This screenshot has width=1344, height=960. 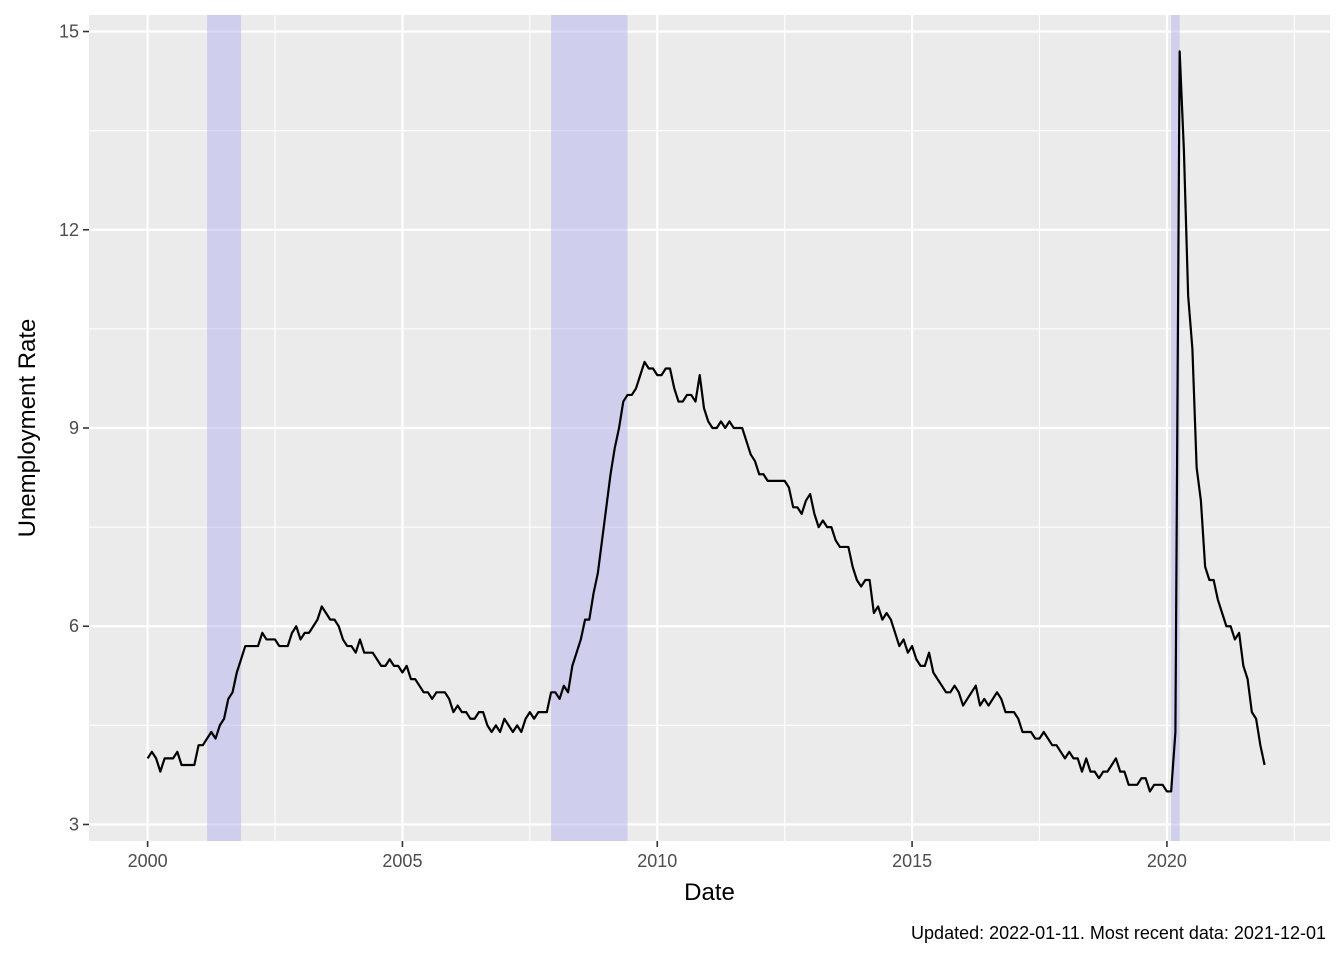 What do you see at coordinates (69, 230) in the screenshot?
I see `y-tick-label: 12` at bounding box center [69, 230].